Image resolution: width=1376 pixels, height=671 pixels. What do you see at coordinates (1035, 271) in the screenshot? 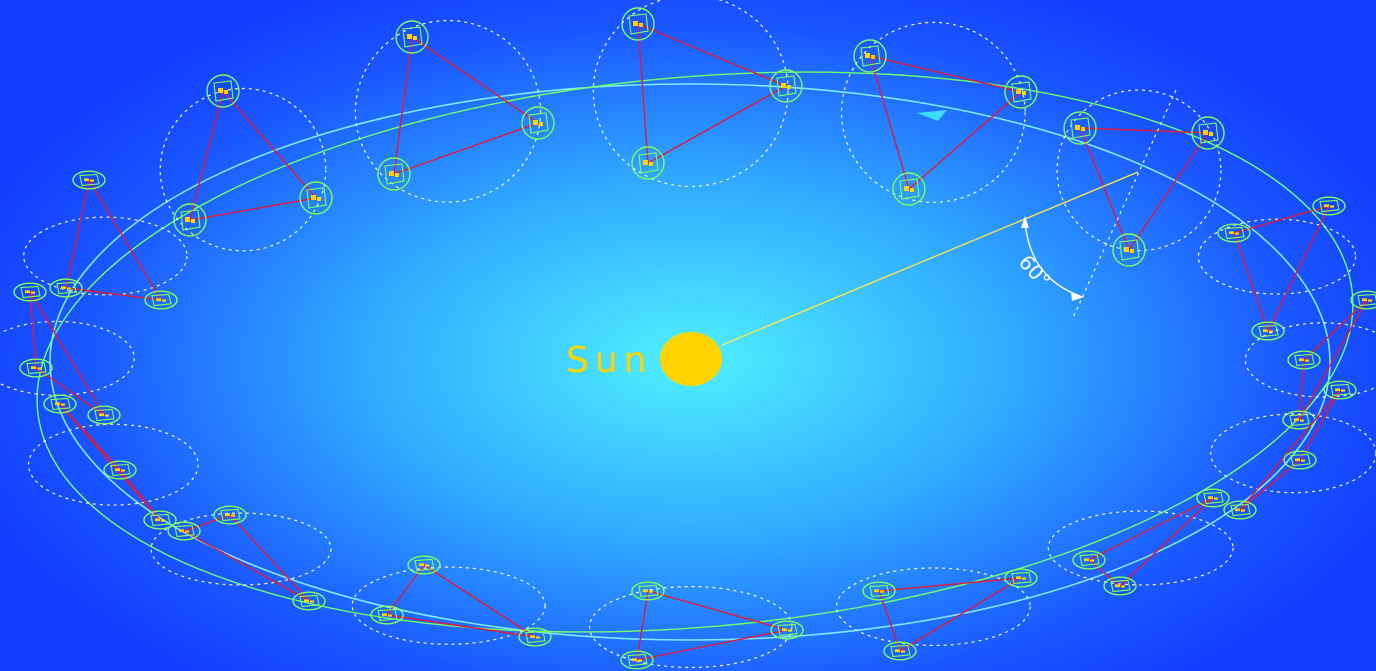
I see `angle-label: 60°` at bounding box center [1035, 271].